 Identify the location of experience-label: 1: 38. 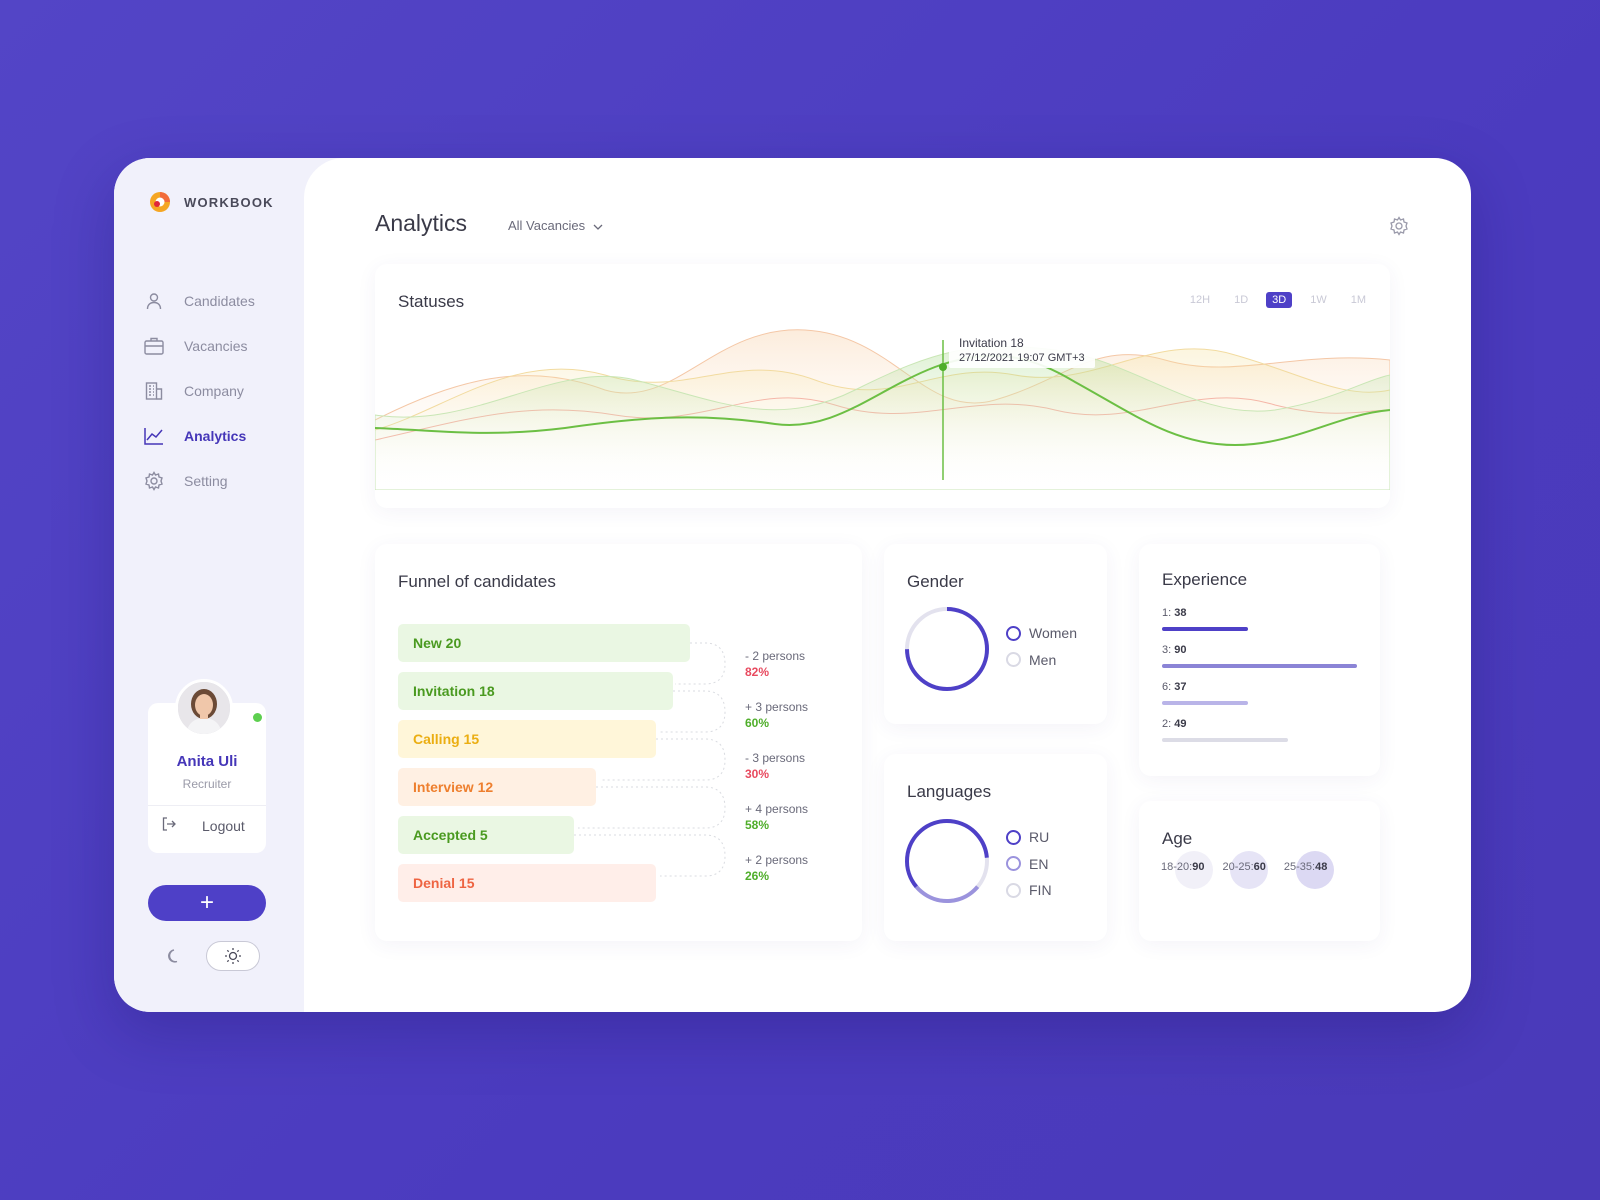
(1262, 613).